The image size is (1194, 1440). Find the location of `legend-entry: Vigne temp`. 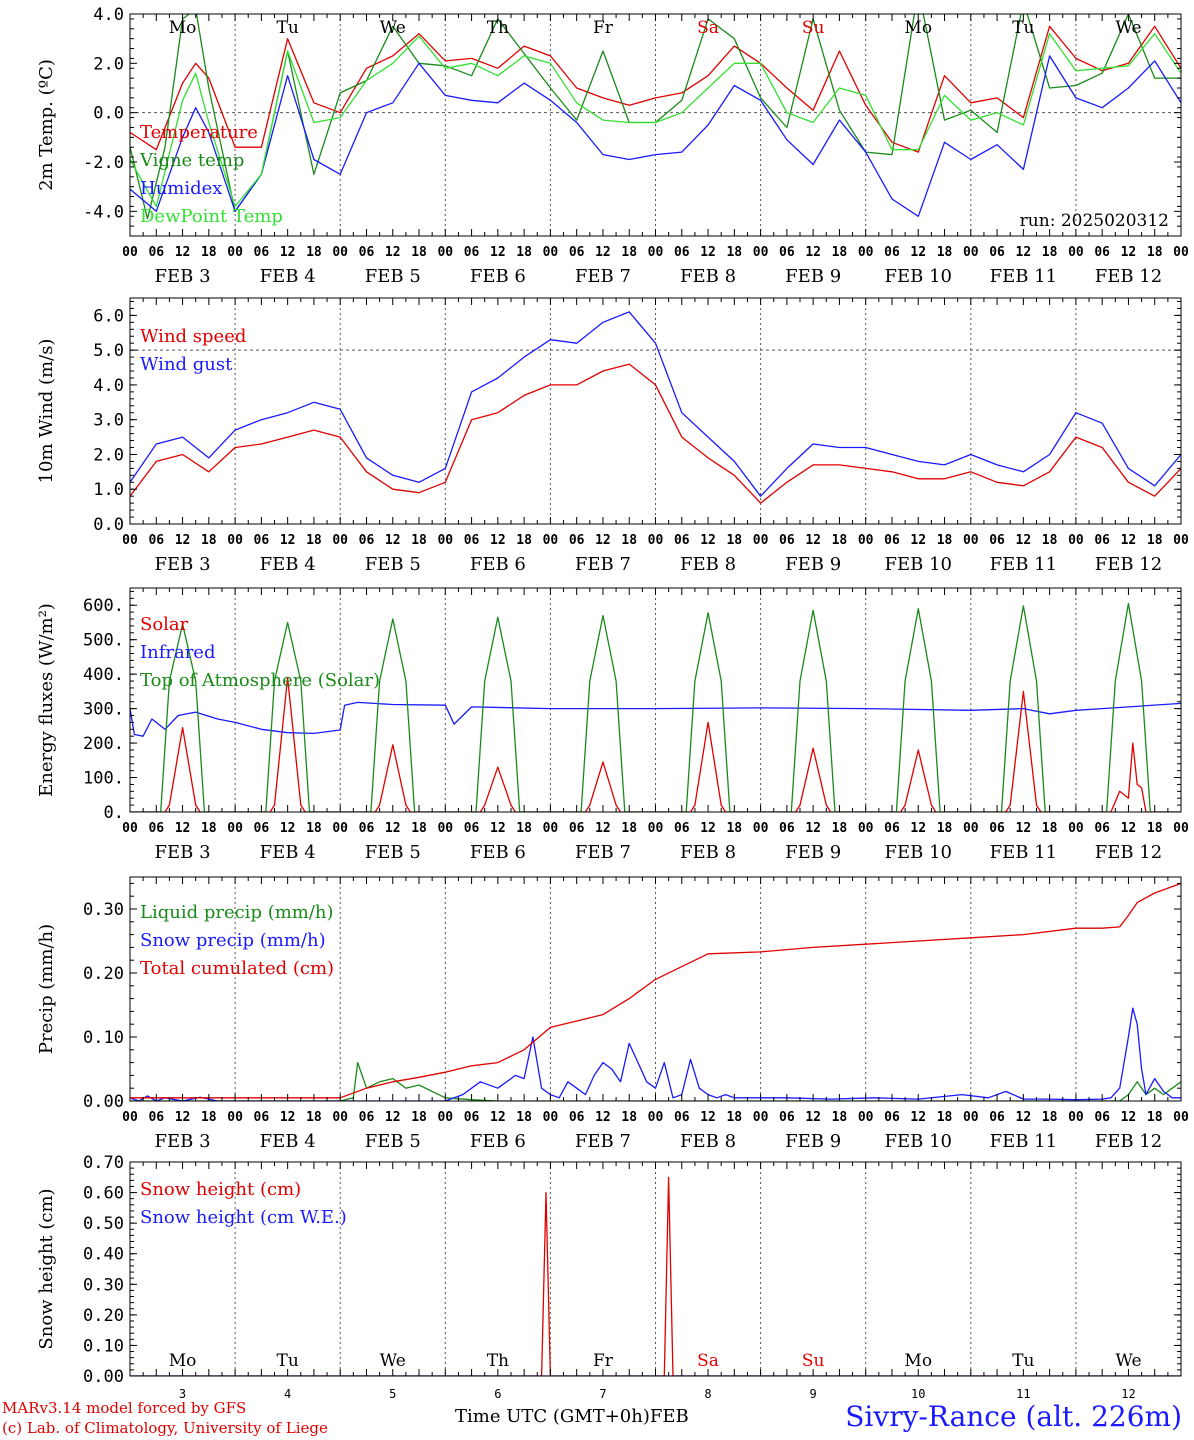

legend-entry: Vigne temp is located at coordinates (191, 160).